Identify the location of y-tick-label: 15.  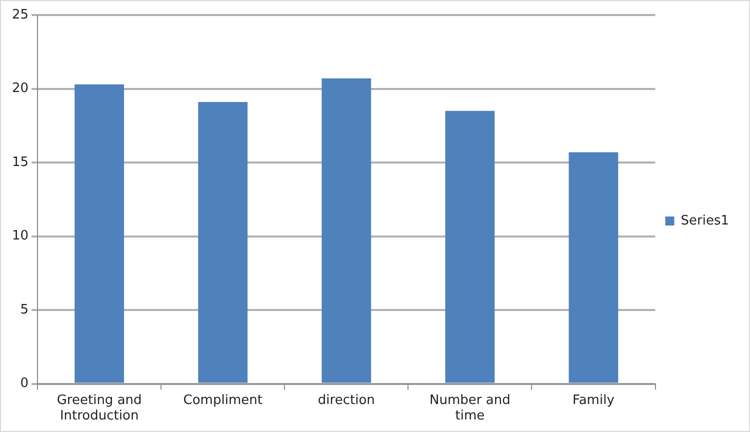
(20, 162).